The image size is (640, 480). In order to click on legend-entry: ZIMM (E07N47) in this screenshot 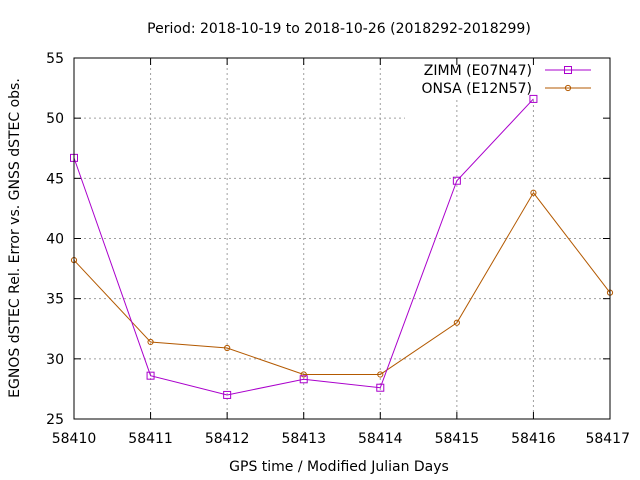, I will do `click(507, 71)`.